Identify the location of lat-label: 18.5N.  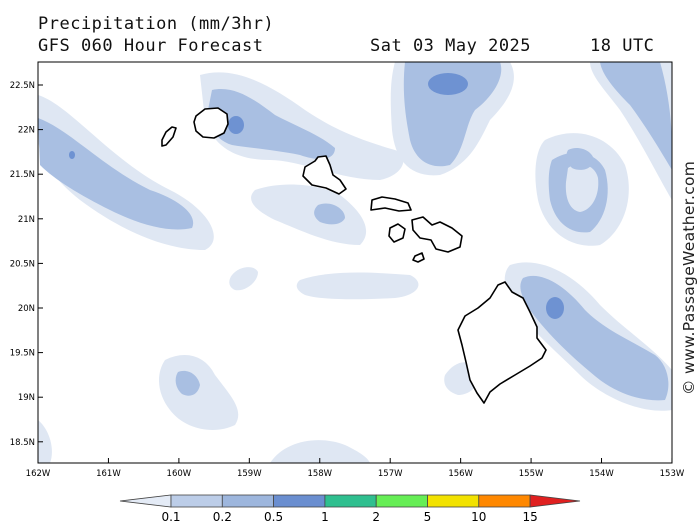
(22, 443).